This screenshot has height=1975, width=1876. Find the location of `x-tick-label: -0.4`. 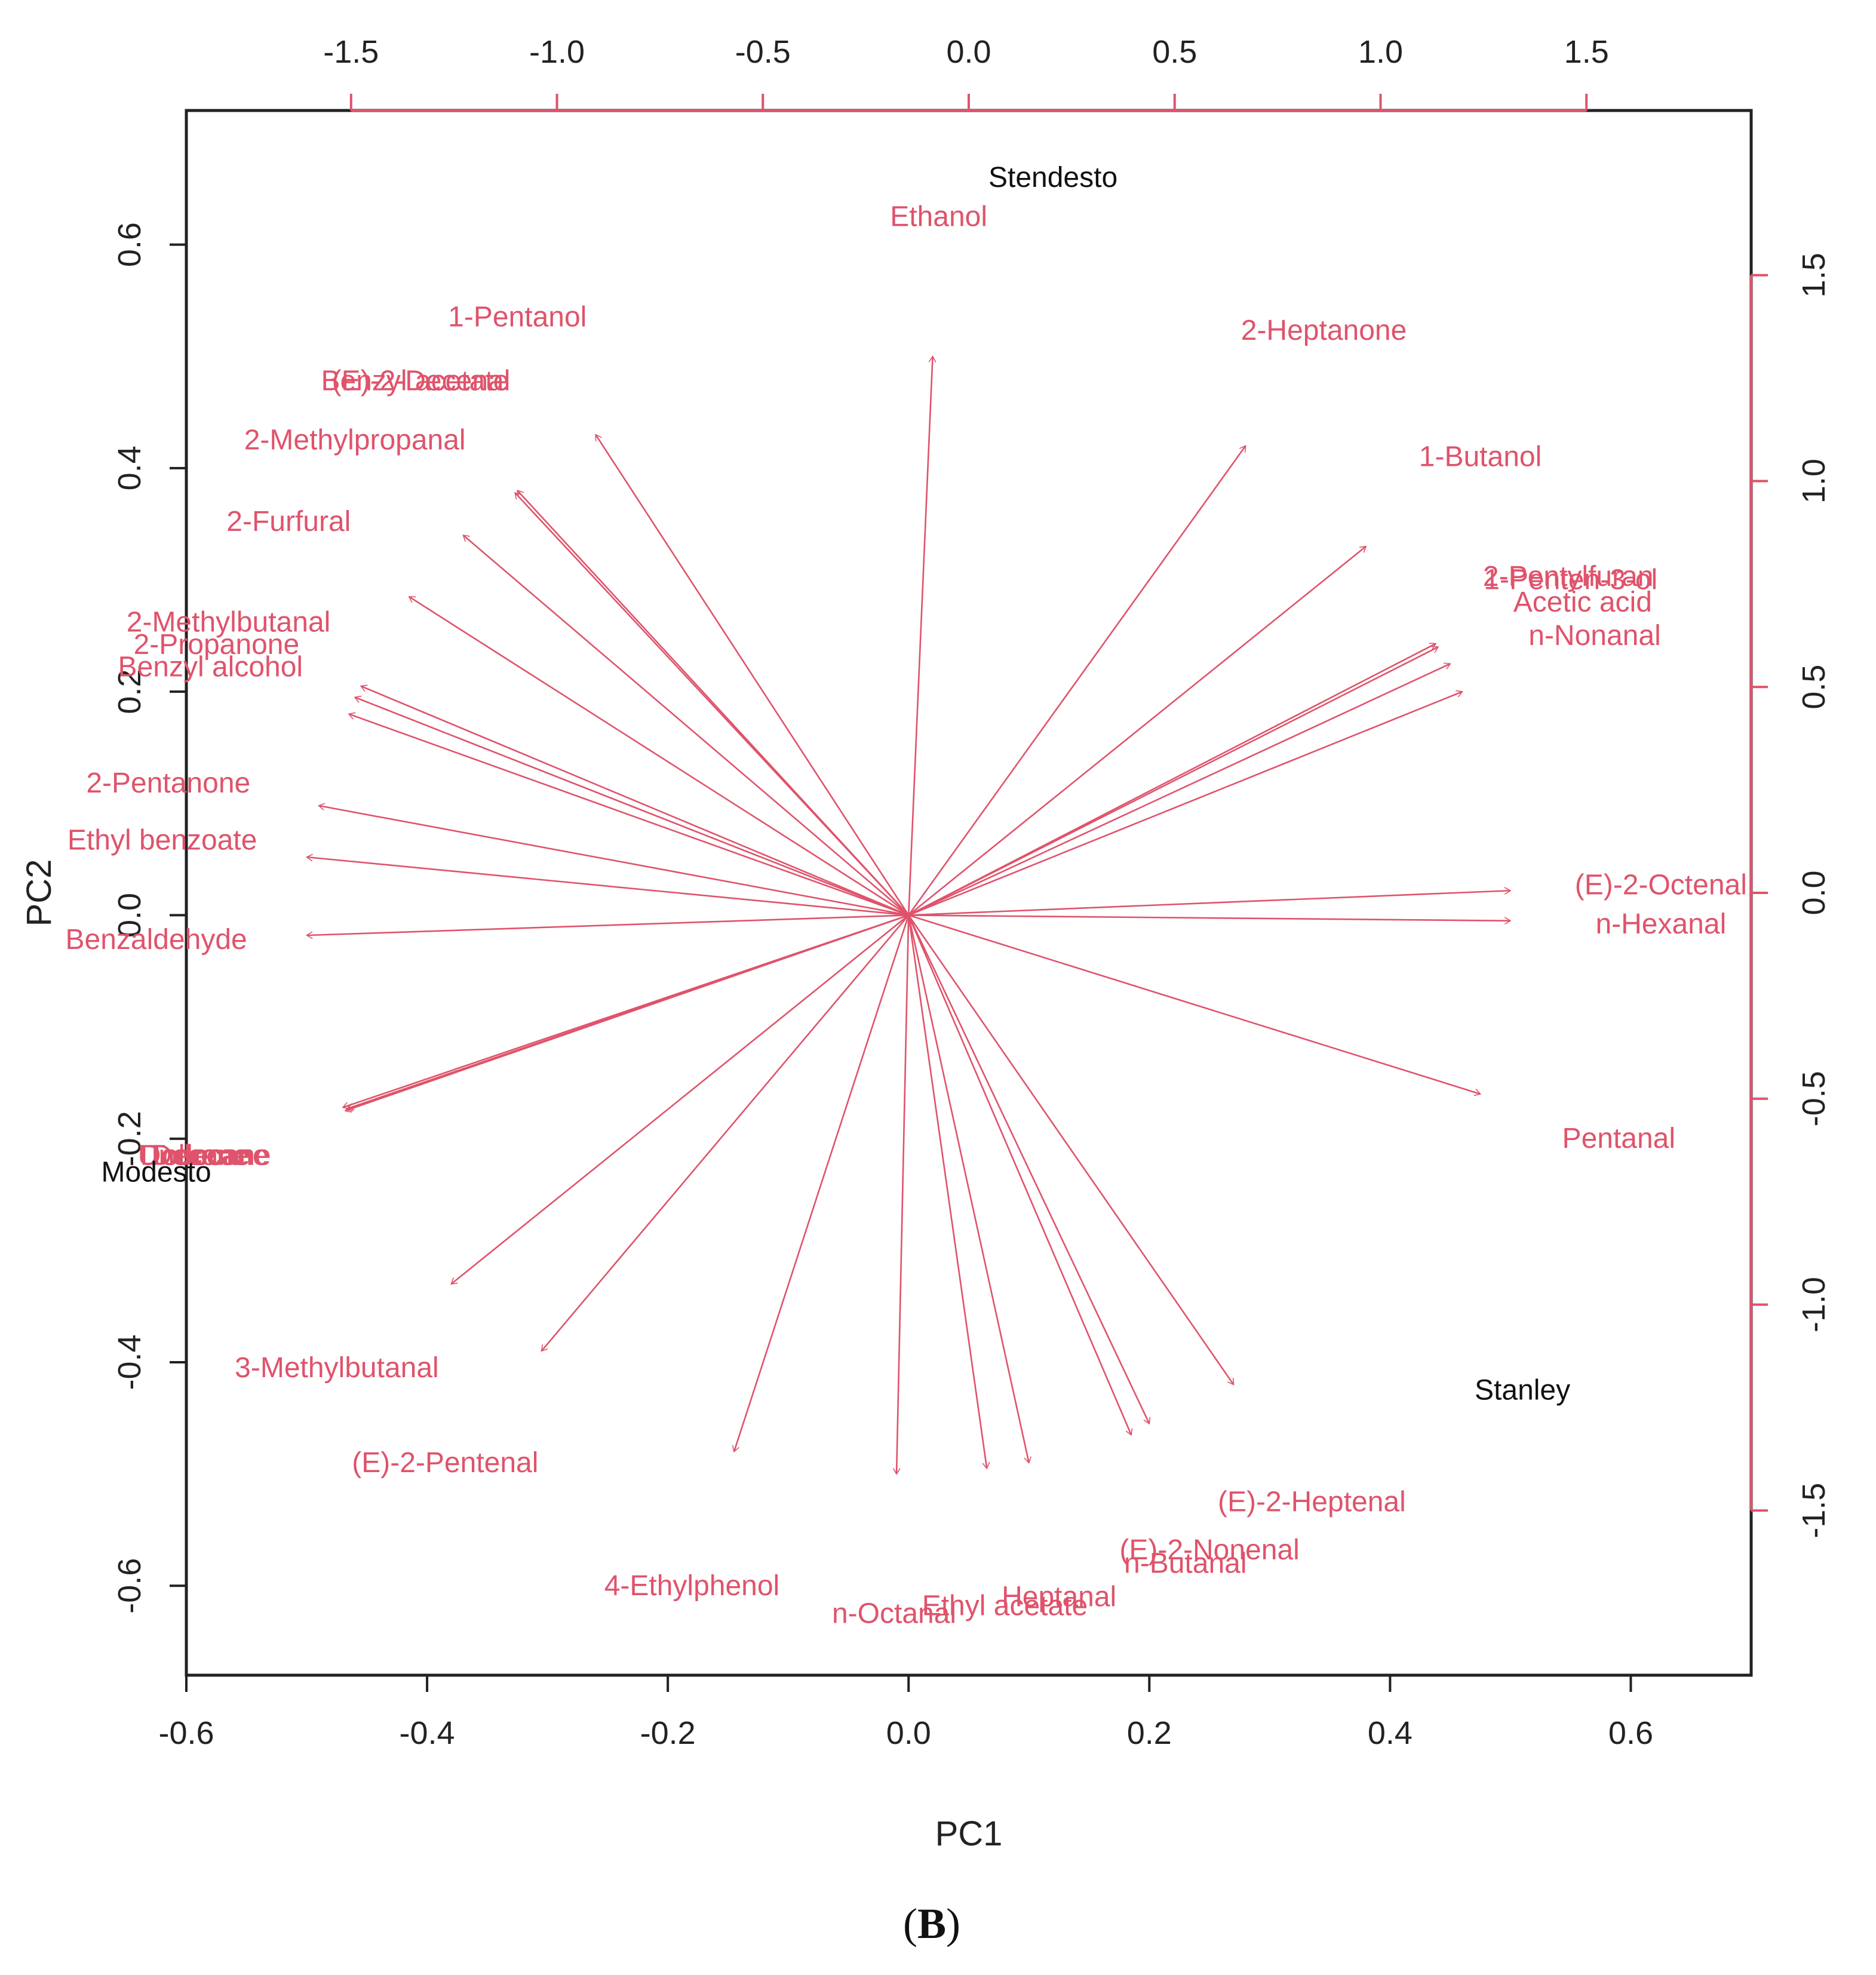

x-tick-label: -0.4 is located at coordinates (427, 1733).